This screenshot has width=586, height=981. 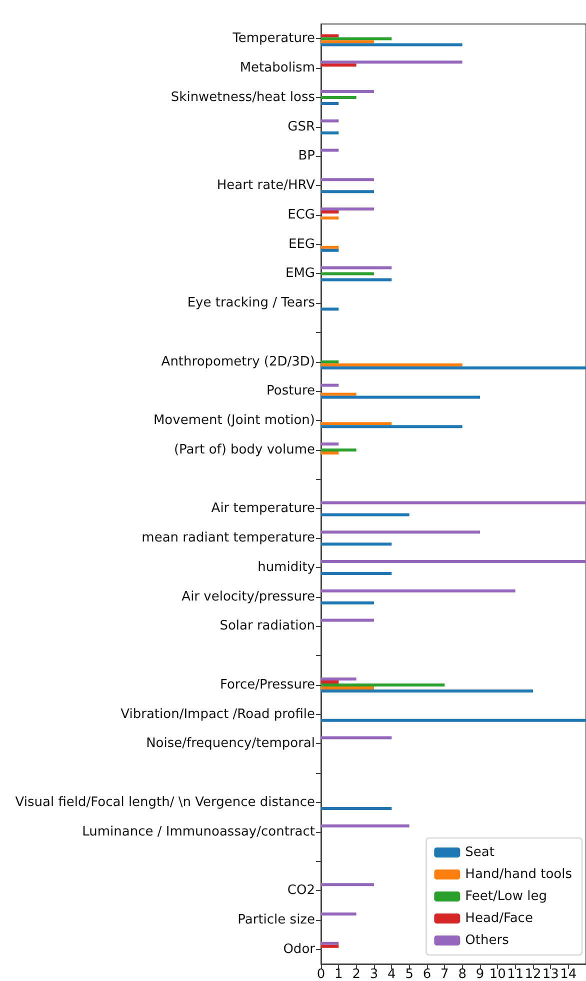 I want to click on y-tick-label: Noise/frequency/temporal, so click(x=230, y=744).